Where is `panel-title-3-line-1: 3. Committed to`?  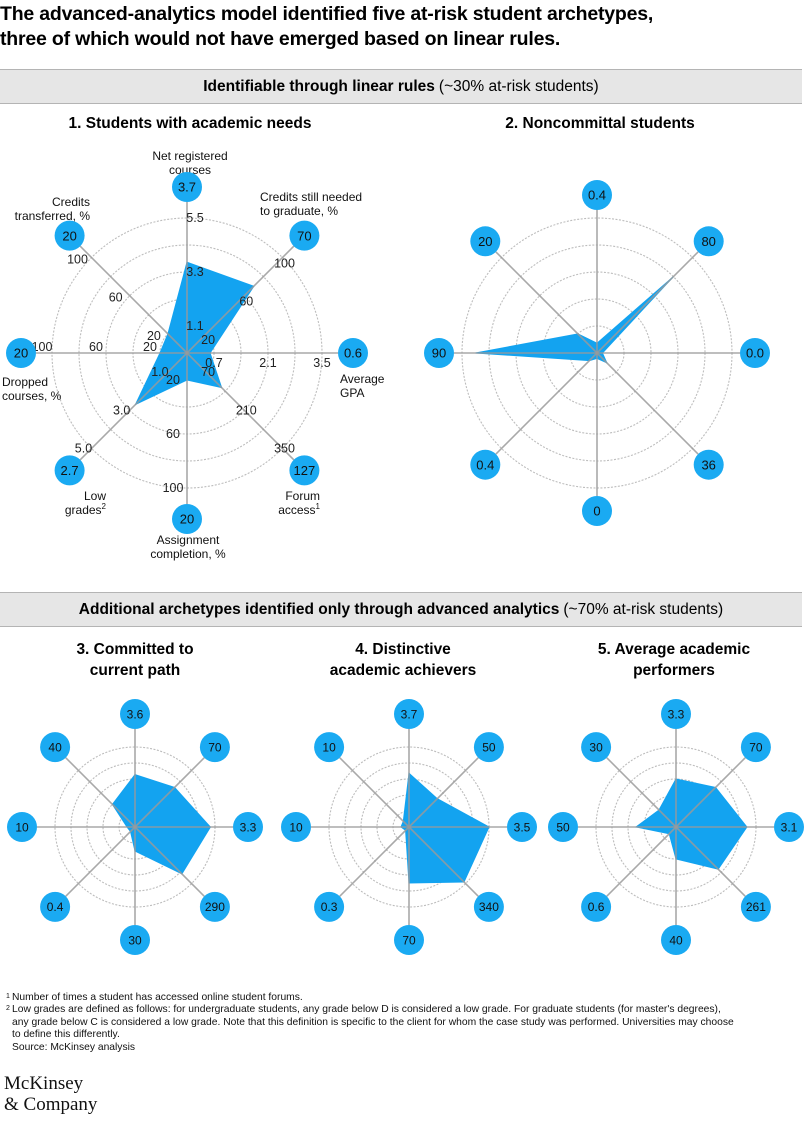
panel-title-3-line-1: 3. Committed to is located at coordinates (135, 649).